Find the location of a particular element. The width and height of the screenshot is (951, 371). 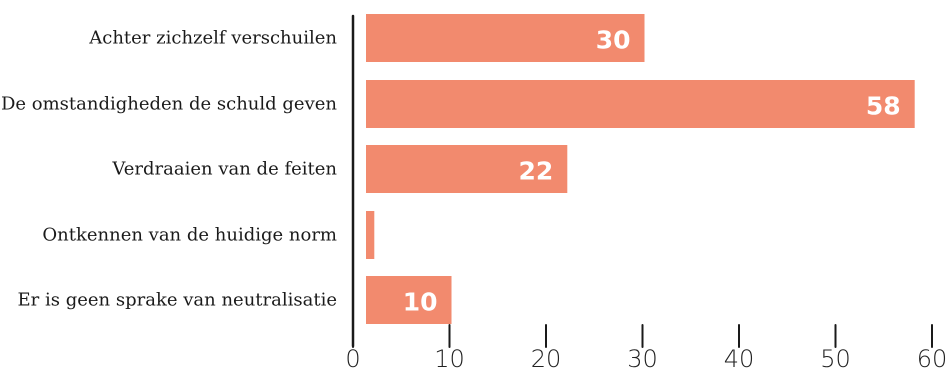

data-label: 10 is located at coordinates (420, 302).